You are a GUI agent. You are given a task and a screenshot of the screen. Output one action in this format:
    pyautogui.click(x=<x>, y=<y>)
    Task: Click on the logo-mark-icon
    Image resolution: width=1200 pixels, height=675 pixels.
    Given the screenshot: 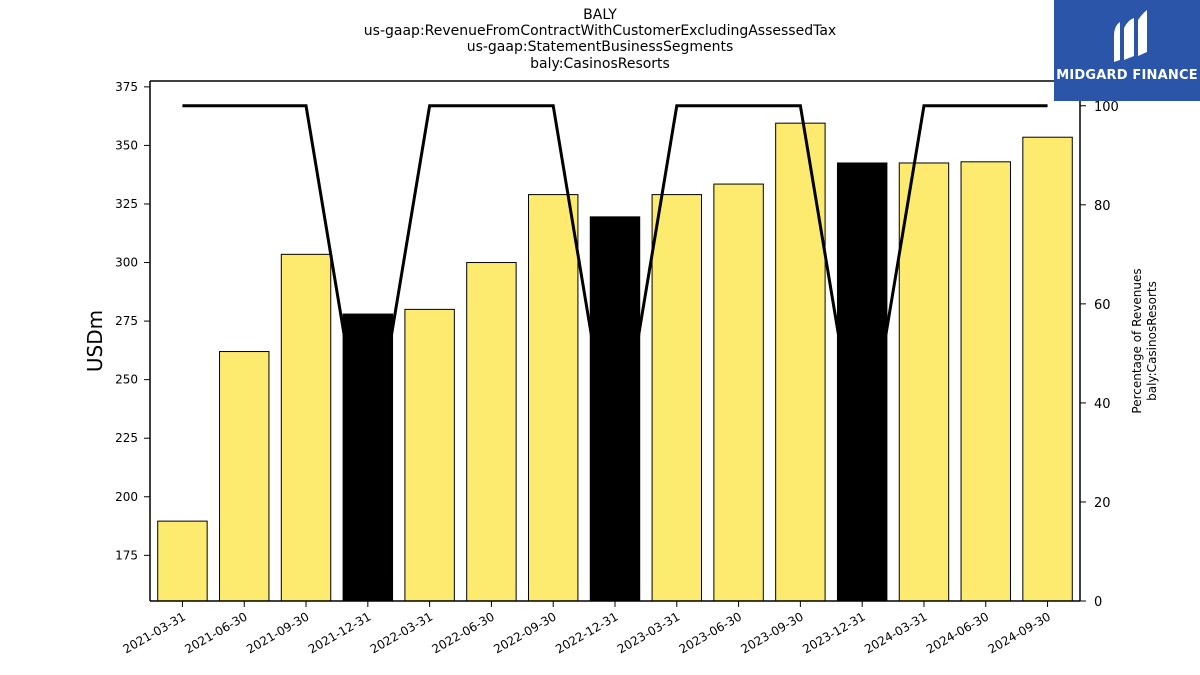 What is the action you would take?
    pyautogui.click(x=1130, y=36)
    